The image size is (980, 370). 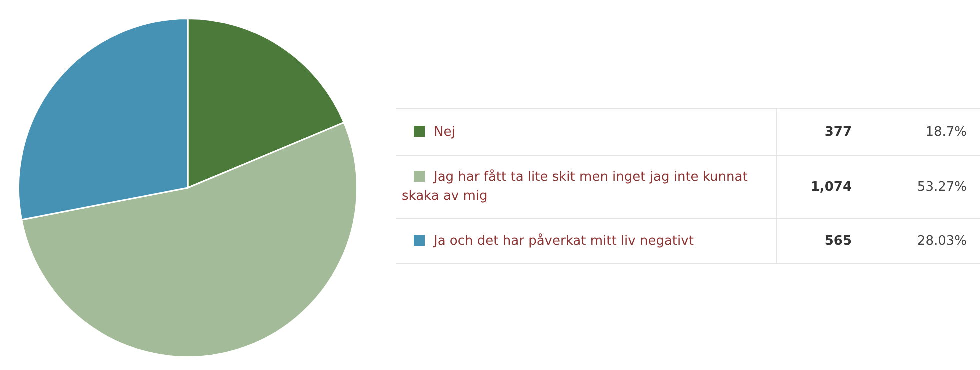 What do you see at coordinates (814, 132) in the screenshot?
I see `data-label: 377` at bounding box center [814, 132].